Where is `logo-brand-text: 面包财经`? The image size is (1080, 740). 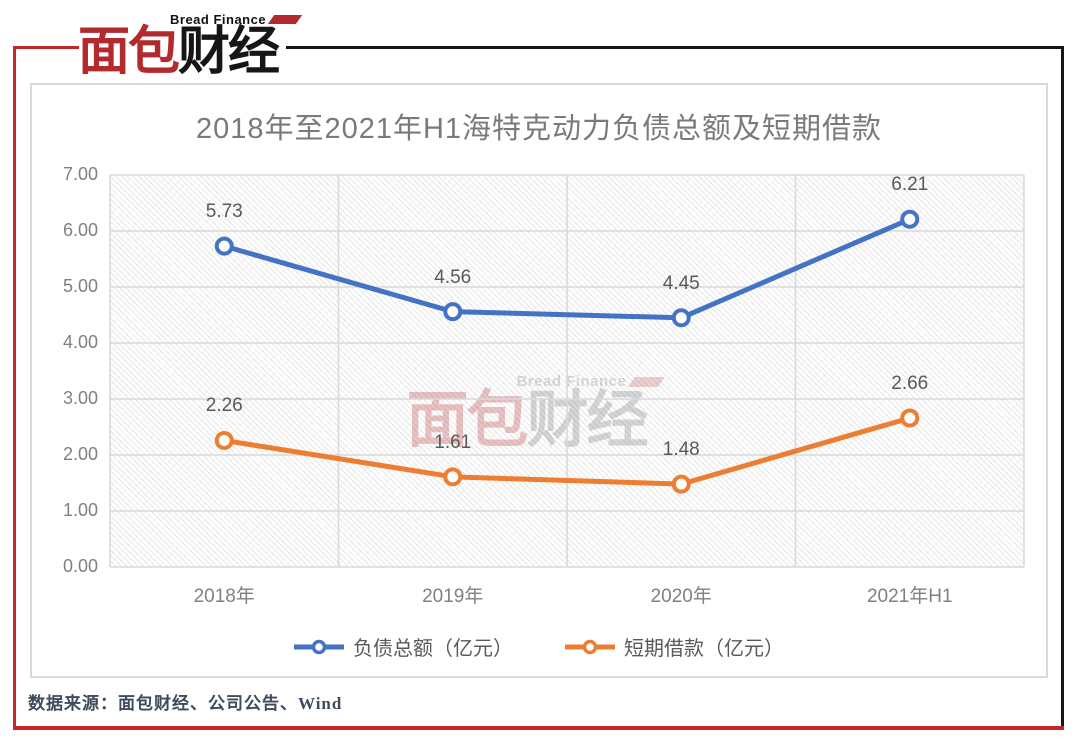
logo-brand-text: 面包财经 is located at coordinates (179, 52).